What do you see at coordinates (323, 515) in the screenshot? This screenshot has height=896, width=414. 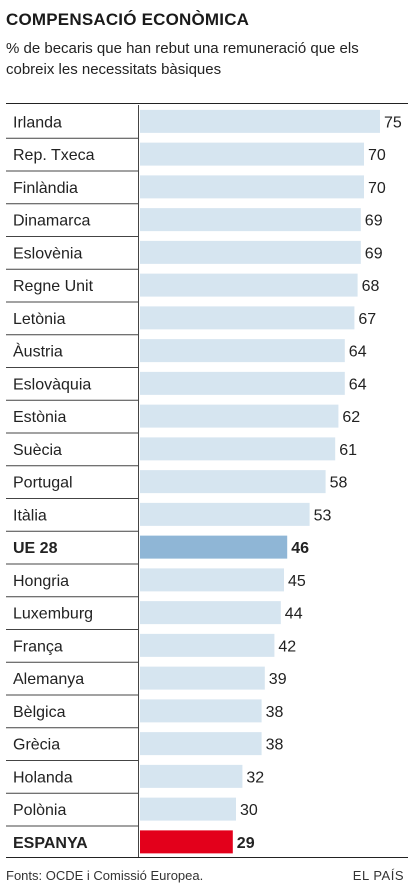 I see `value-label: 53` at bounding box center [323, 515].